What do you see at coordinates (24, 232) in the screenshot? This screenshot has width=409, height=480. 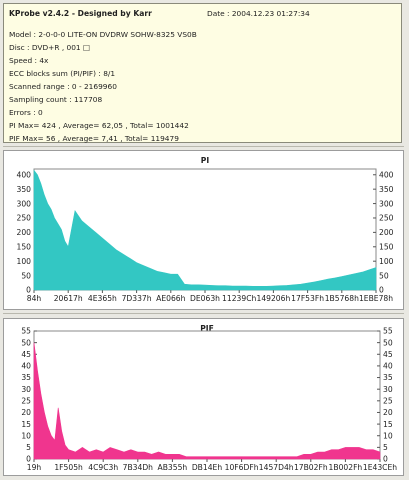 I see `y-tick-label-left: 200` at bounding box center [24, 232].